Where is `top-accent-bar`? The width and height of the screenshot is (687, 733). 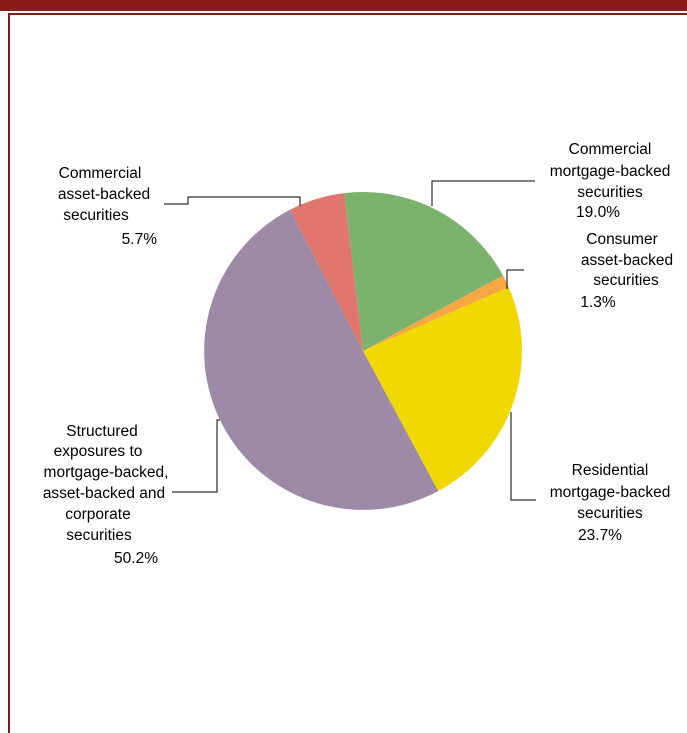
top-accent-bar is located at coordinates (343, 5).